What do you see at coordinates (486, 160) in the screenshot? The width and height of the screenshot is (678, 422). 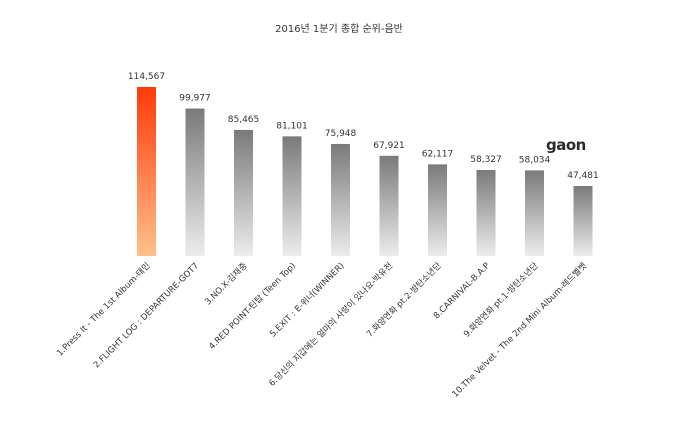 I see `value-label-8: 58,327` at bounding box center [486, 160].